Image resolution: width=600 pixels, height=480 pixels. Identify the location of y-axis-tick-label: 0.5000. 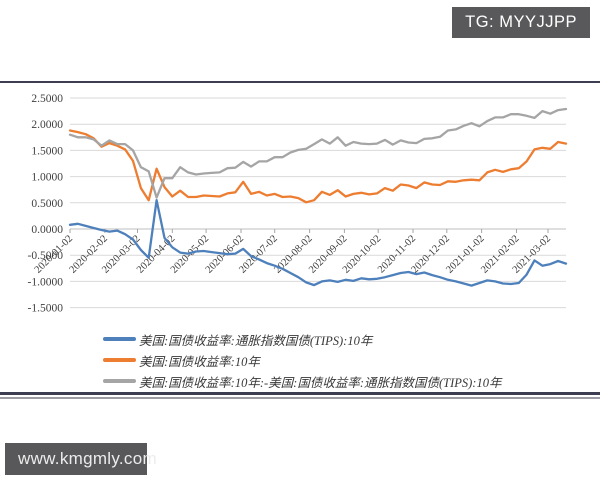
(47, 204).